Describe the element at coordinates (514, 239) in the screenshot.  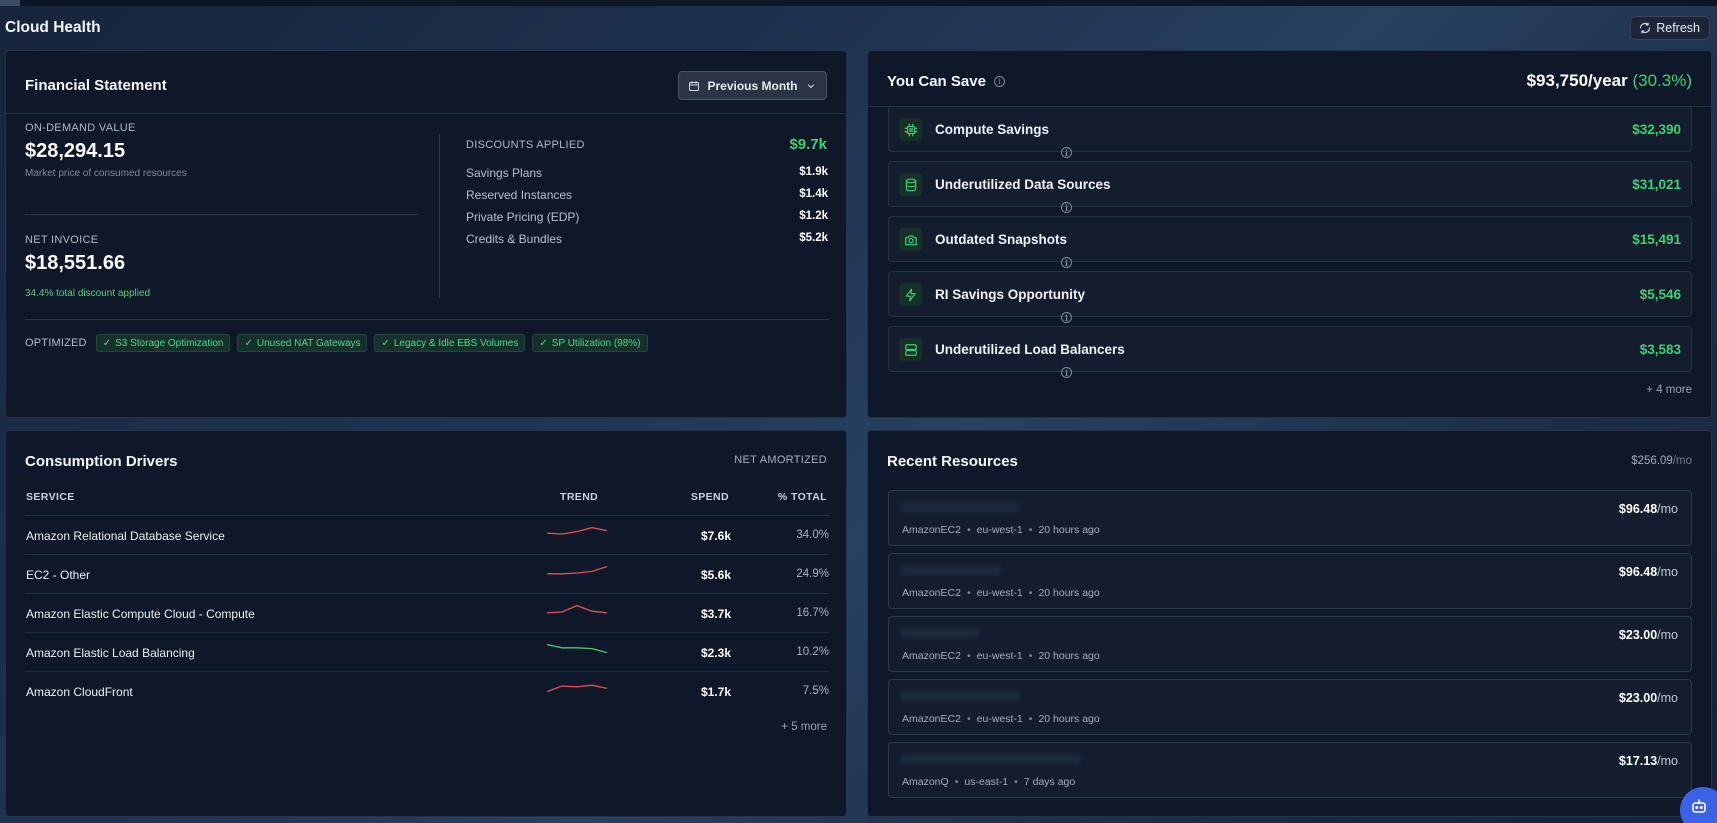
I see `discount-name: Credits & Bundles` at that location.